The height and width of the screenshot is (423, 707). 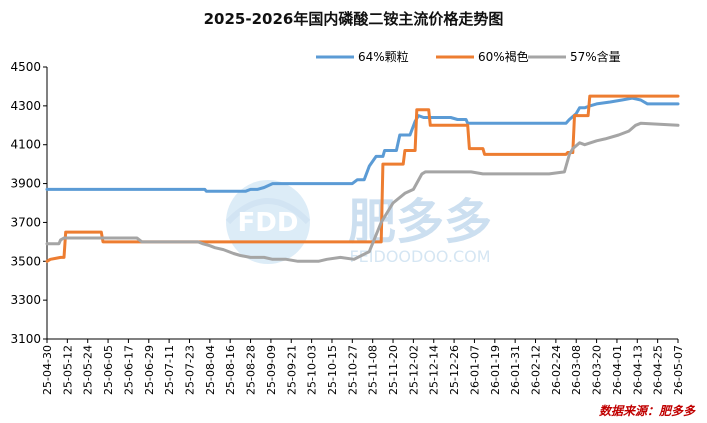 I want to click on y-tick-label: 4500, so click(x=25, y=67).